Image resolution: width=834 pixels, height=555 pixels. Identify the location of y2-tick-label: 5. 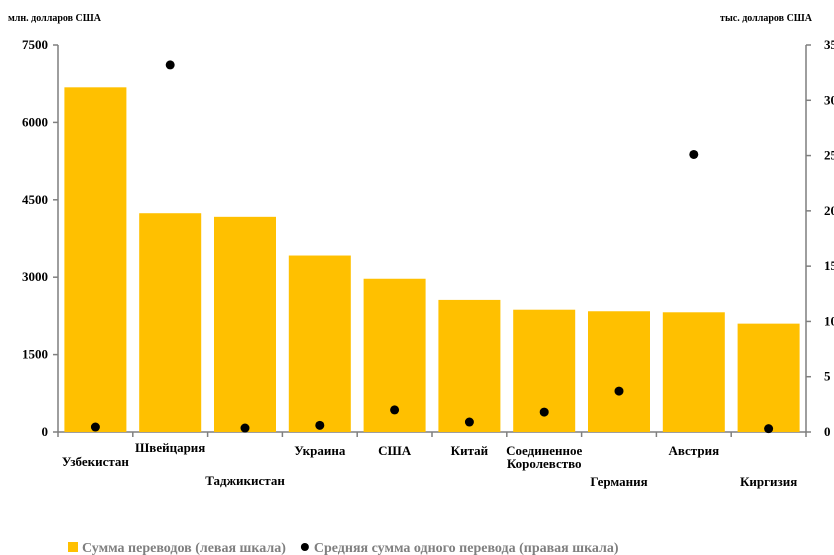
(827, 376).